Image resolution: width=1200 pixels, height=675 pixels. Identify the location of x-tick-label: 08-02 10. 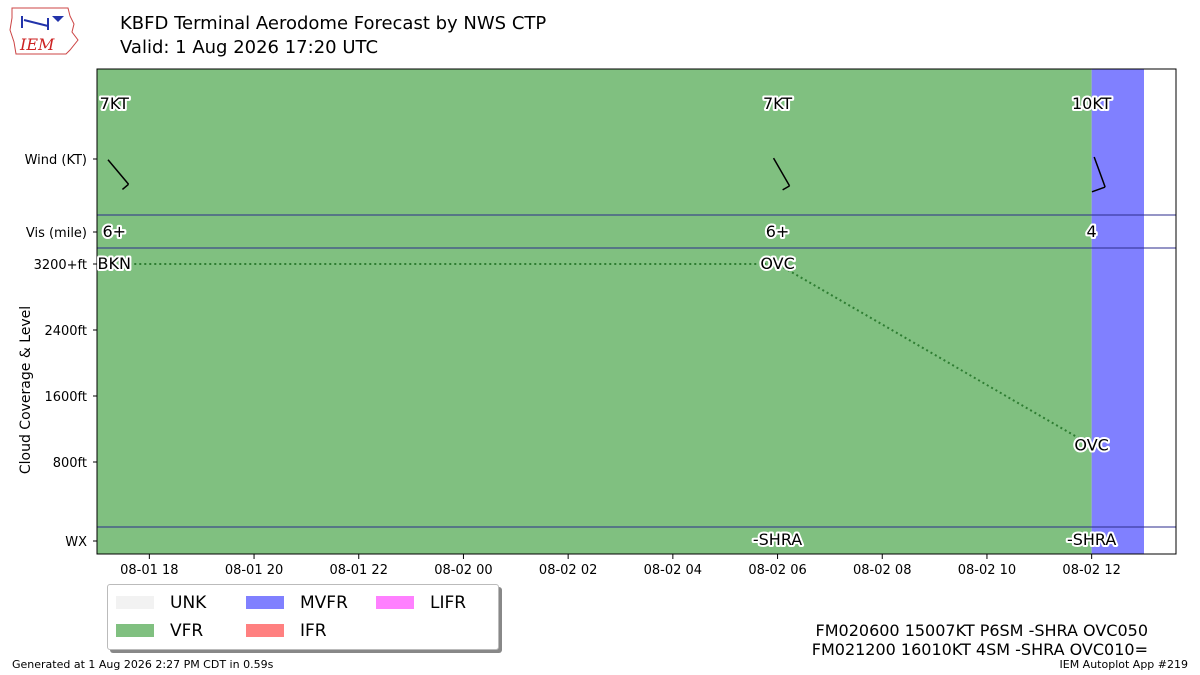
(987, 570).